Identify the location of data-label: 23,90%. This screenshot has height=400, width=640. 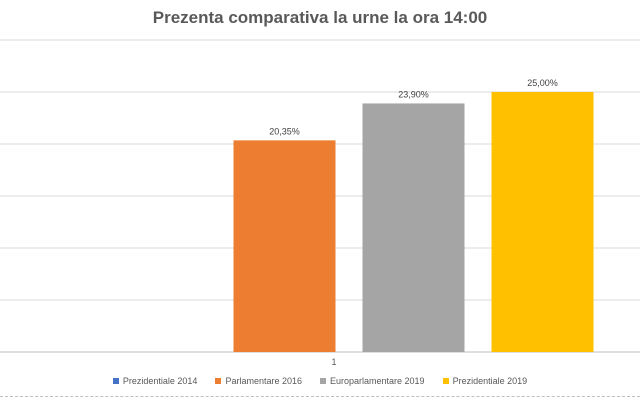
(413, 94).